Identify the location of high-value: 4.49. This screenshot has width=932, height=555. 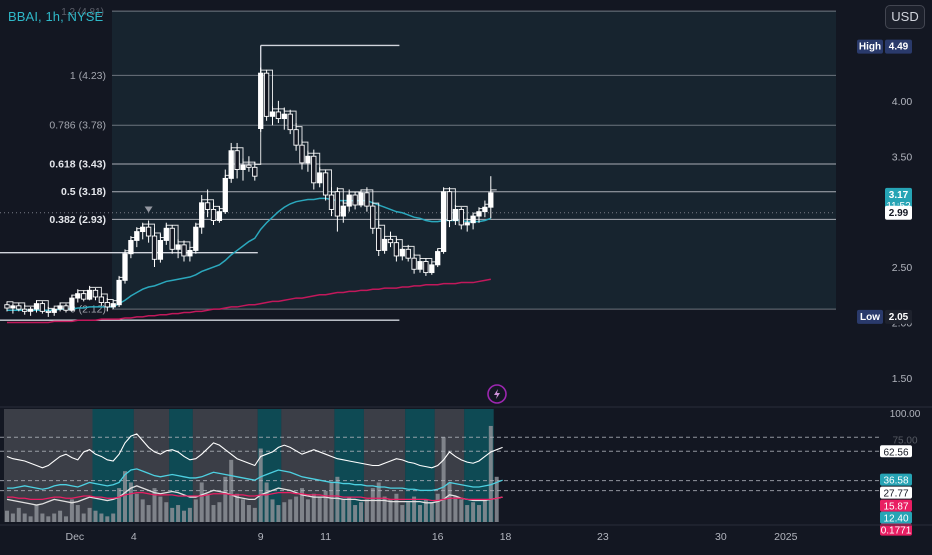
(899, 47).